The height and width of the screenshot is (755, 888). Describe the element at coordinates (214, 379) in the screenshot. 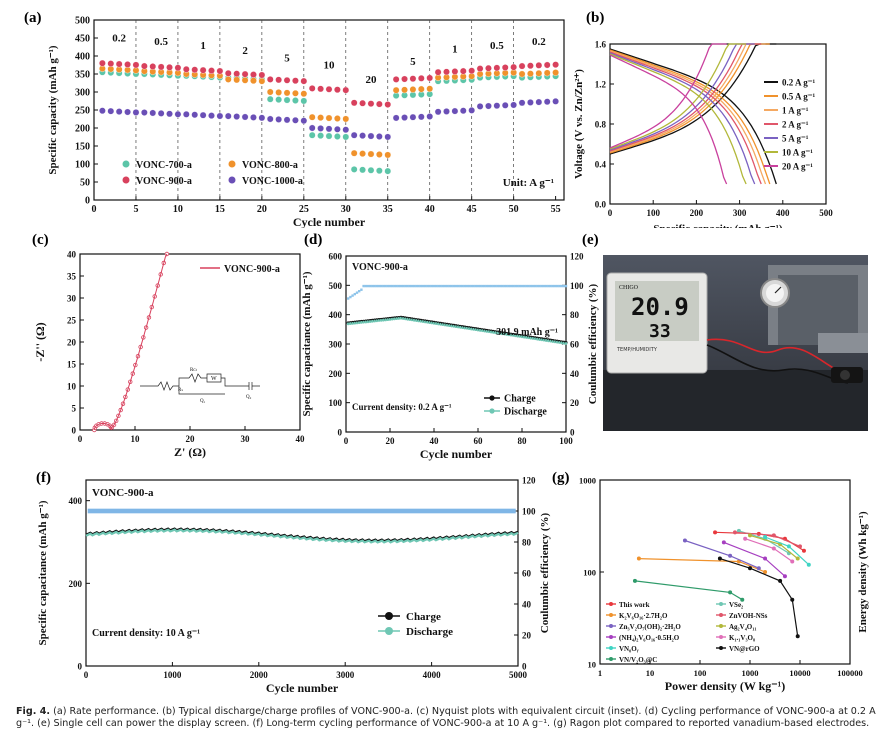

I see `circuit-label: W` at that location.